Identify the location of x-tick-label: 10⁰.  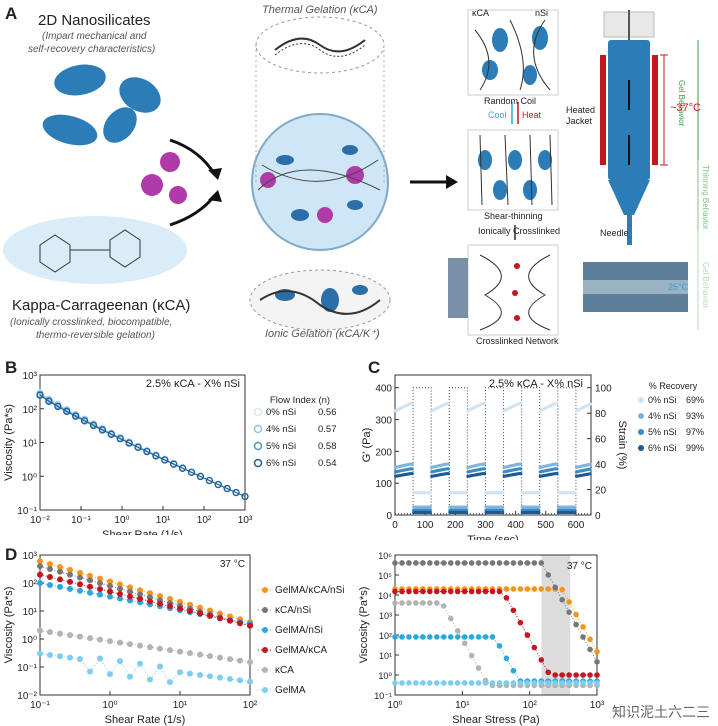
(394, 705).